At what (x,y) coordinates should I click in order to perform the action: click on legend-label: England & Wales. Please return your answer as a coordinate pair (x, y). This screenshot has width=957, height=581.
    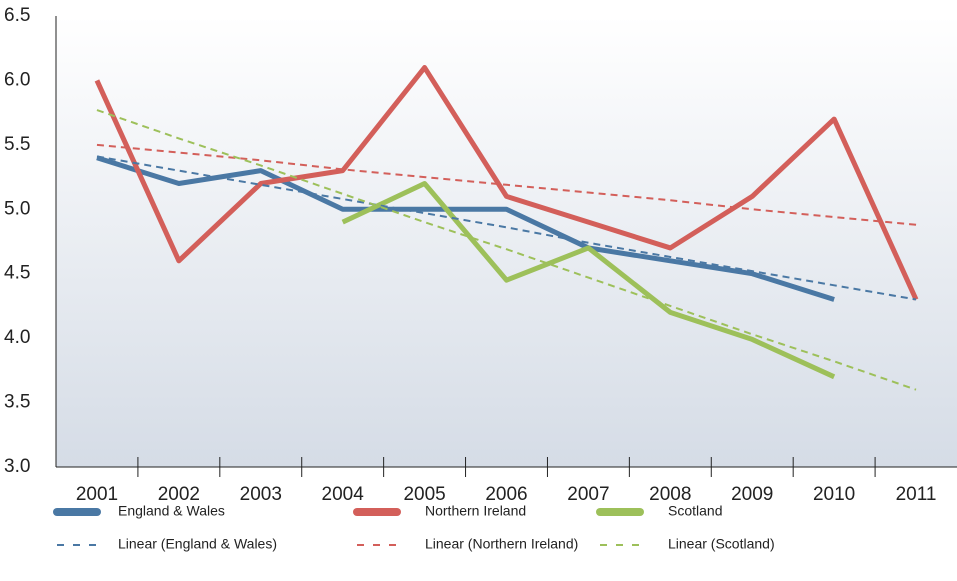
    Looking at the image, I should click on (171, 511).